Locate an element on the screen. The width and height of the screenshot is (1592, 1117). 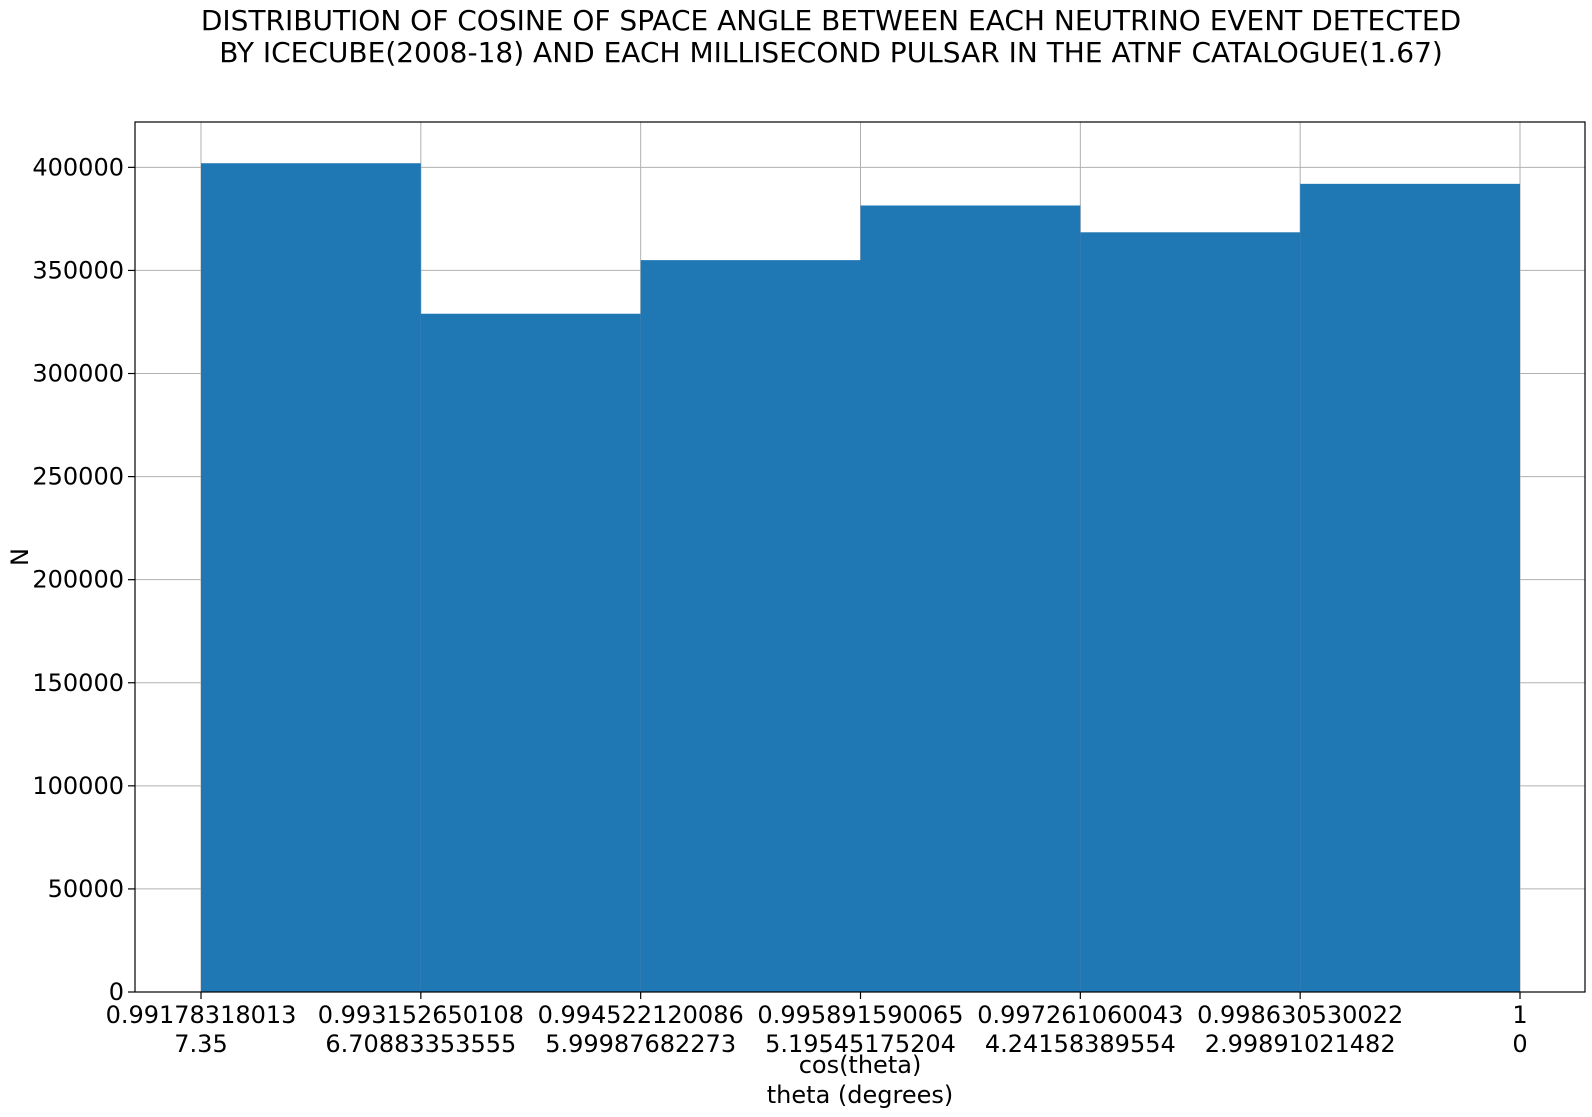
y-tick-label-6: 300000 is located at coordinates (78, 374).